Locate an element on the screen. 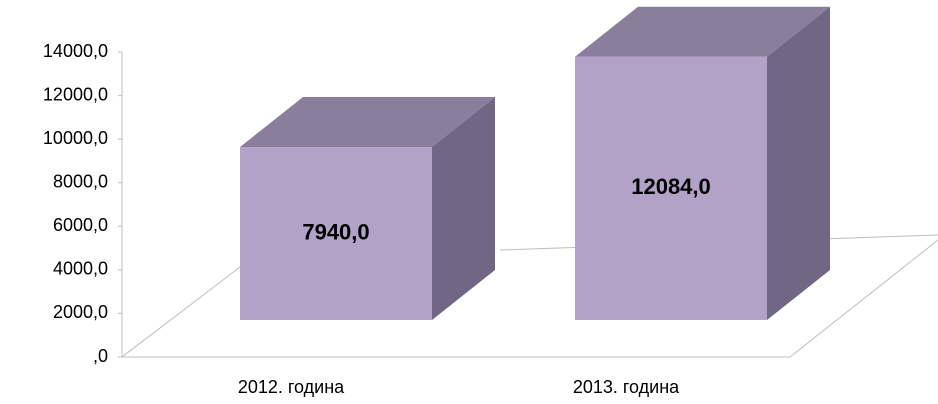 The height and width of the screenshot is (404, 938). data-label: 7940,0 is located at coordinates (335, 231).